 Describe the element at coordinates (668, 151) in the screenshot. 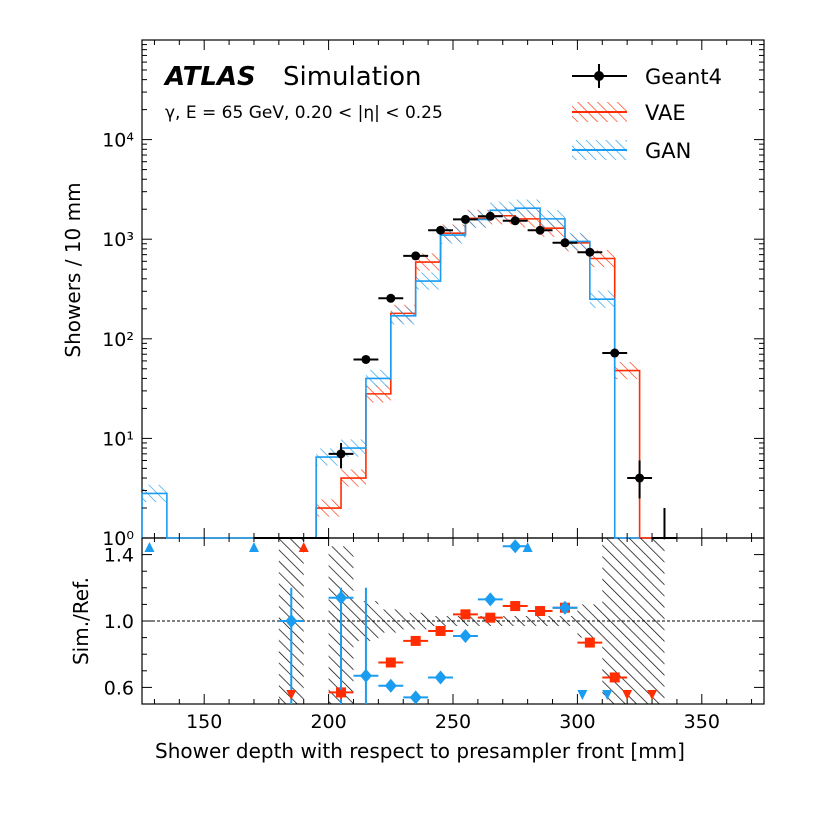

I see `legend-gan-label: GAN` at that location.